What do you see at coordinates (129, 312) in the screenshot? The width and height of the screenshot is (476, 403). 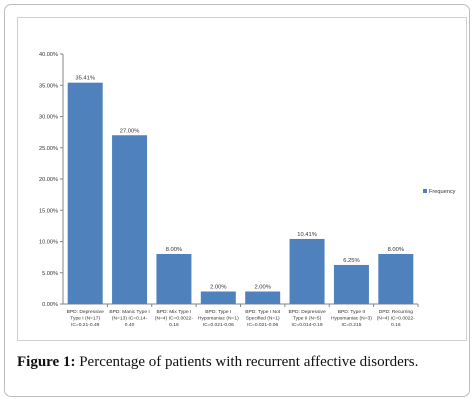 I see `x-tick-label: BPD: Manic Type I` at bounding box center [129, 312].